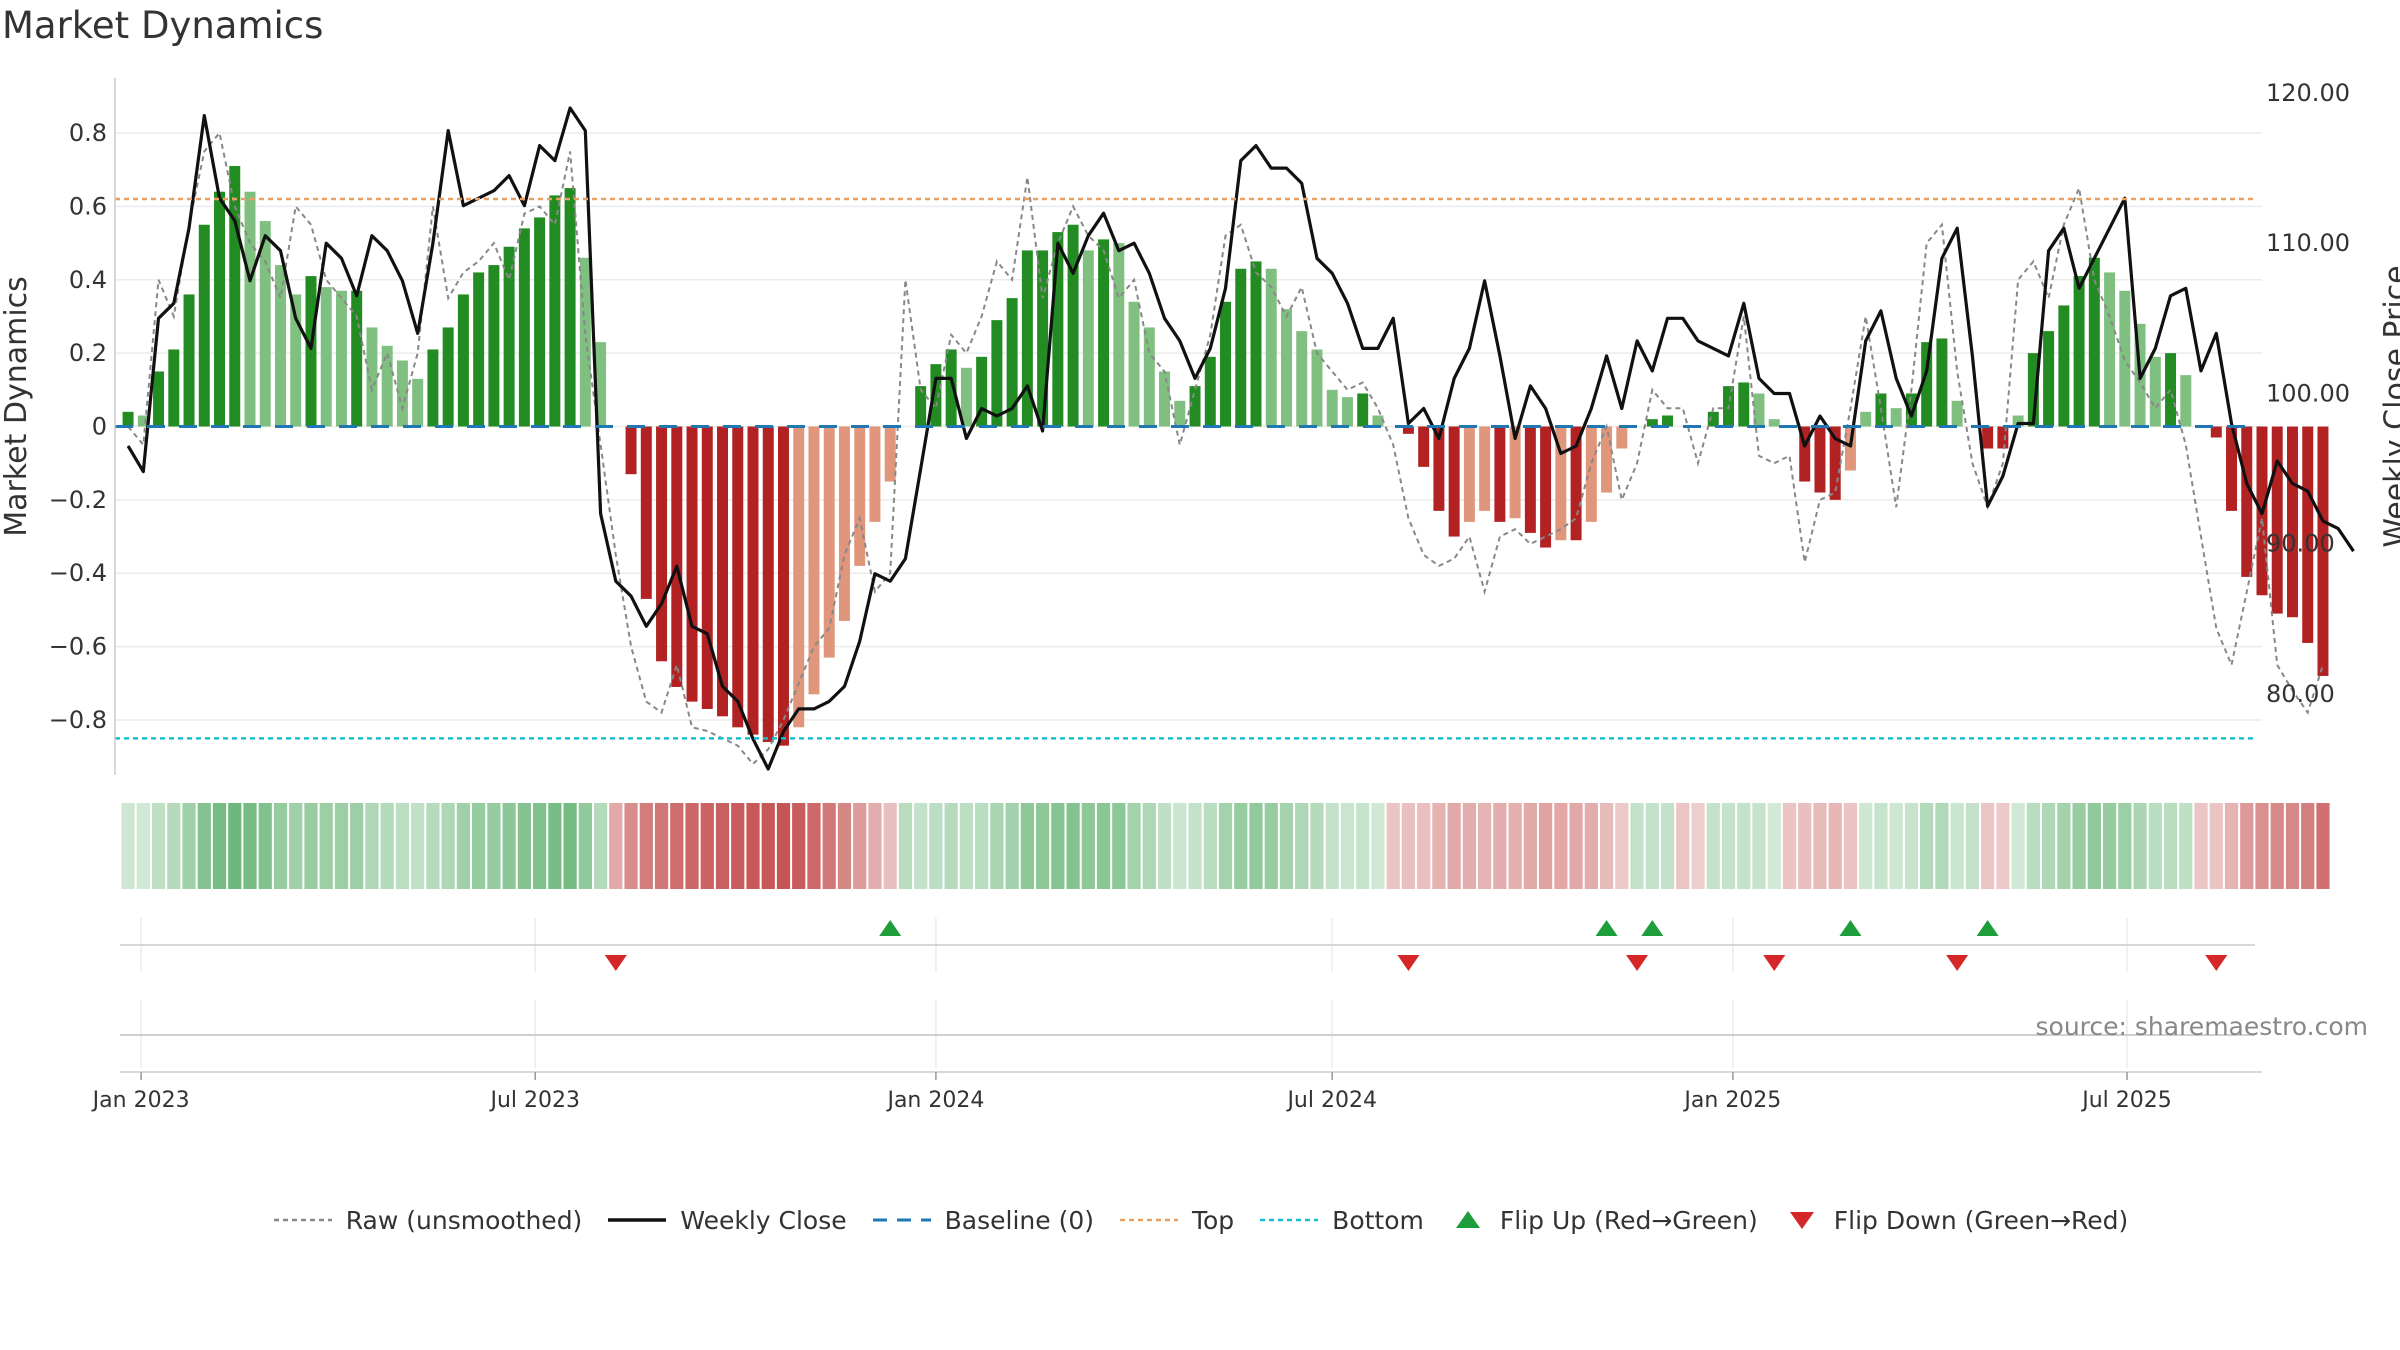 The height and width of the screenshot is (1350, 2400). I want to click on legend-item-flip-up: Flip Up (Red→Green), so click(1603, 1220).